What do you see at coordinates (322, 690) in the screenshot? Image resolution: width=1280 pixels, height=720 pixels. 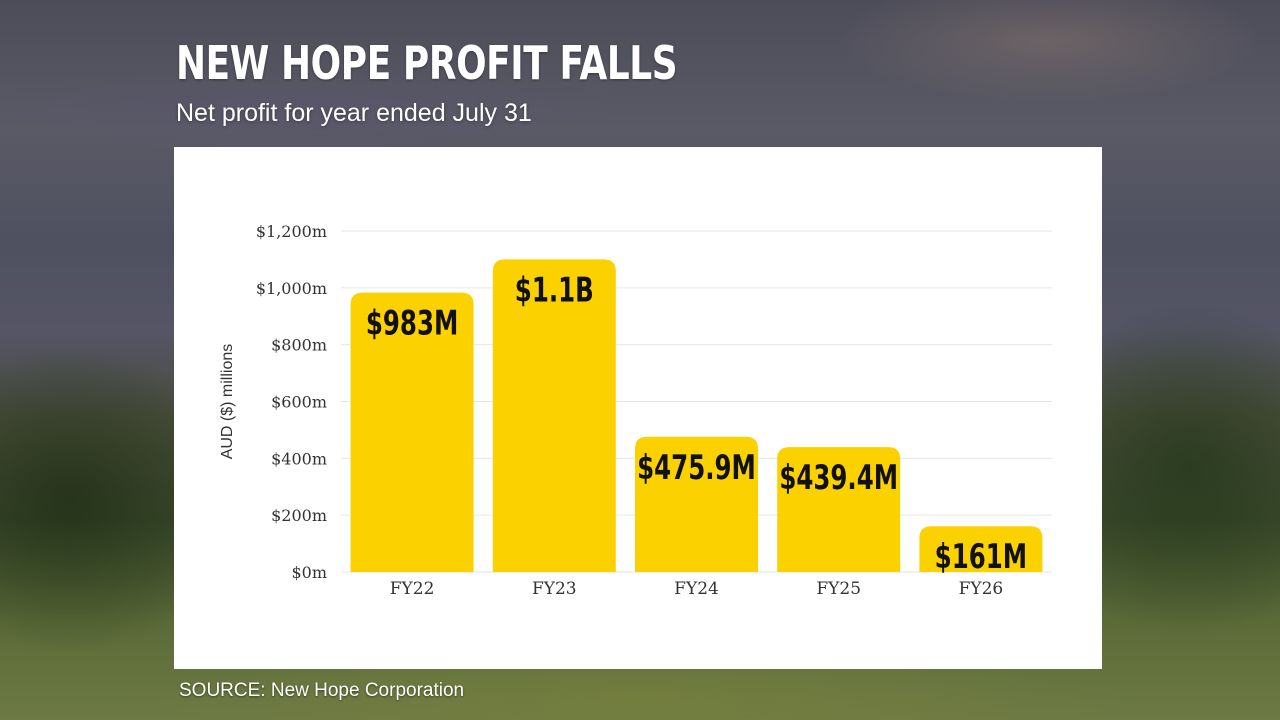 I see `source-note: SOURCE: New Hope Corporation` at bounding box center [322, 690].